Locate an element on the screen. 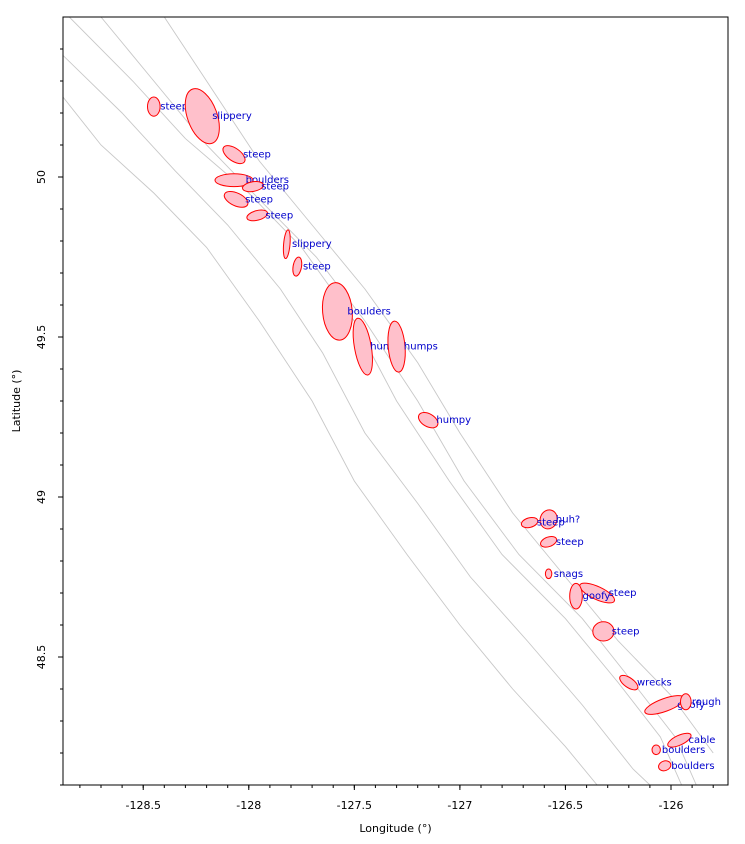  hazard-zone-label: rough is located at coordinates (706, 702).